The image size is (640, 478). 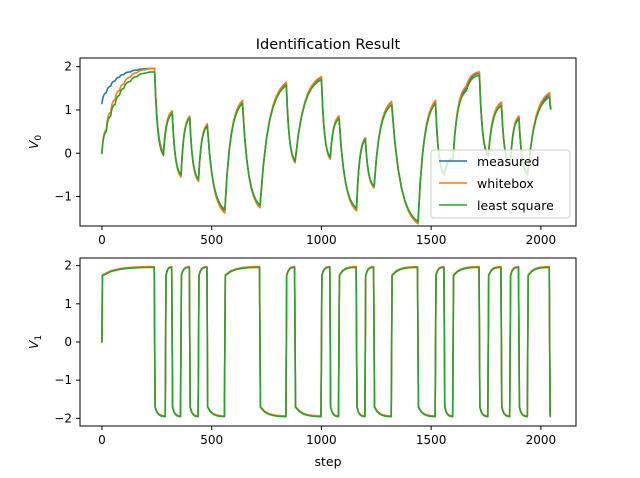 I want to click on bottom-xtick-label: 0, so click(x=102, y=440).